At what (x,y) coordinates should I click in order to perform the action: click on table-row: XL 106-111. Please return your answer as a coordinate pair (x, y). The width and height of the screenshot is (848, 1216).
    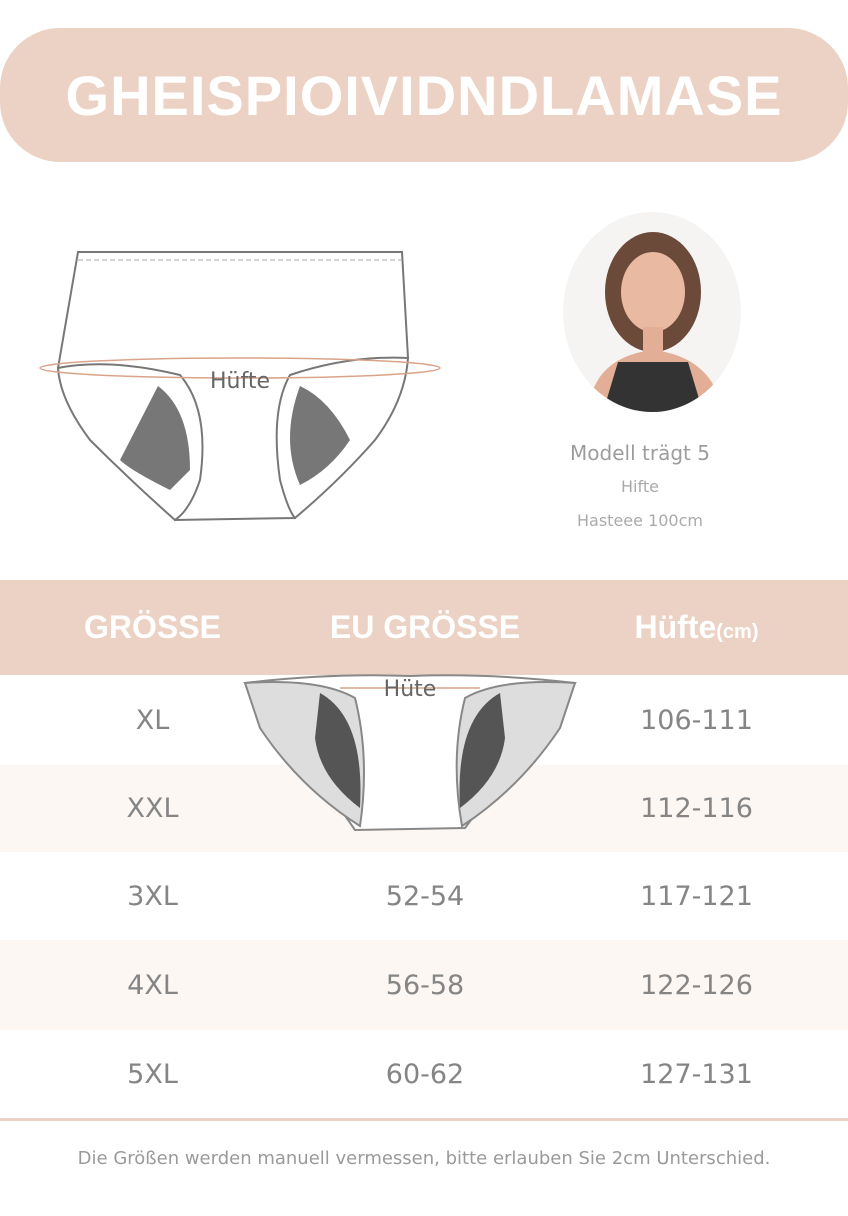
    Looking at the image, I should click on (424, 720).